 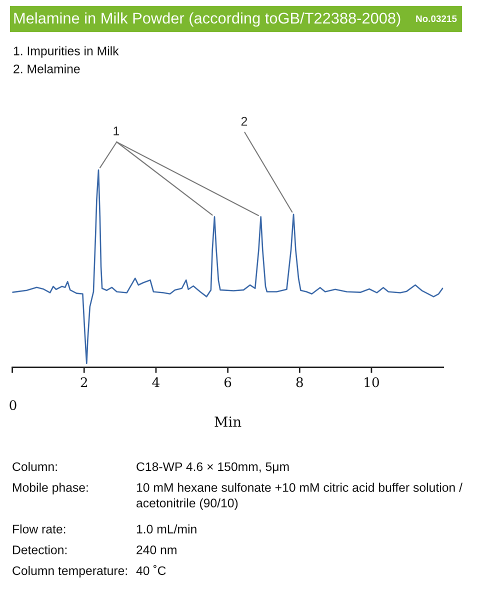 What do you see at coordinates (13, 405) in the screenshot?
I see `text: 0` at bounding box center [13, 405].